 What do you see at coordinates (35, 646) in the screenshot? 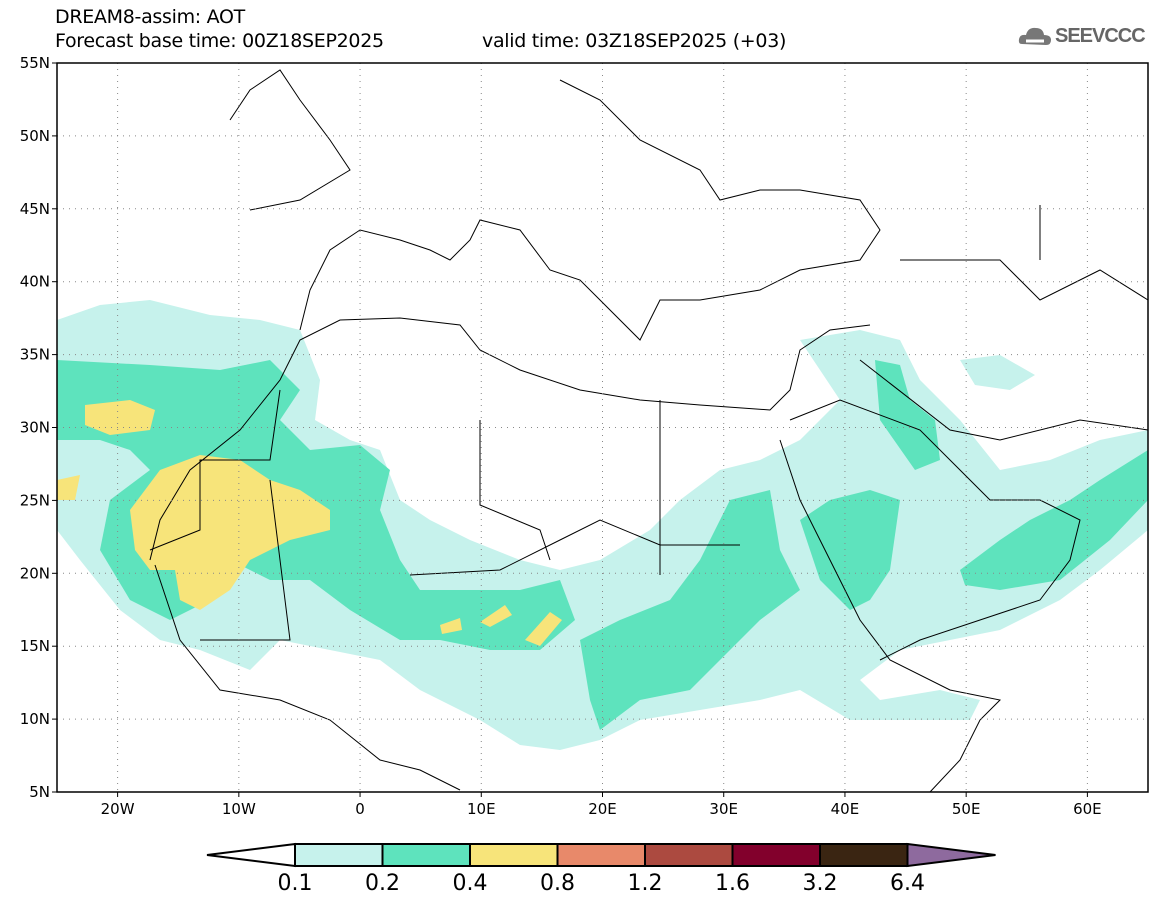
I see `lat-label: 15N` at bounding box center [35, 646].